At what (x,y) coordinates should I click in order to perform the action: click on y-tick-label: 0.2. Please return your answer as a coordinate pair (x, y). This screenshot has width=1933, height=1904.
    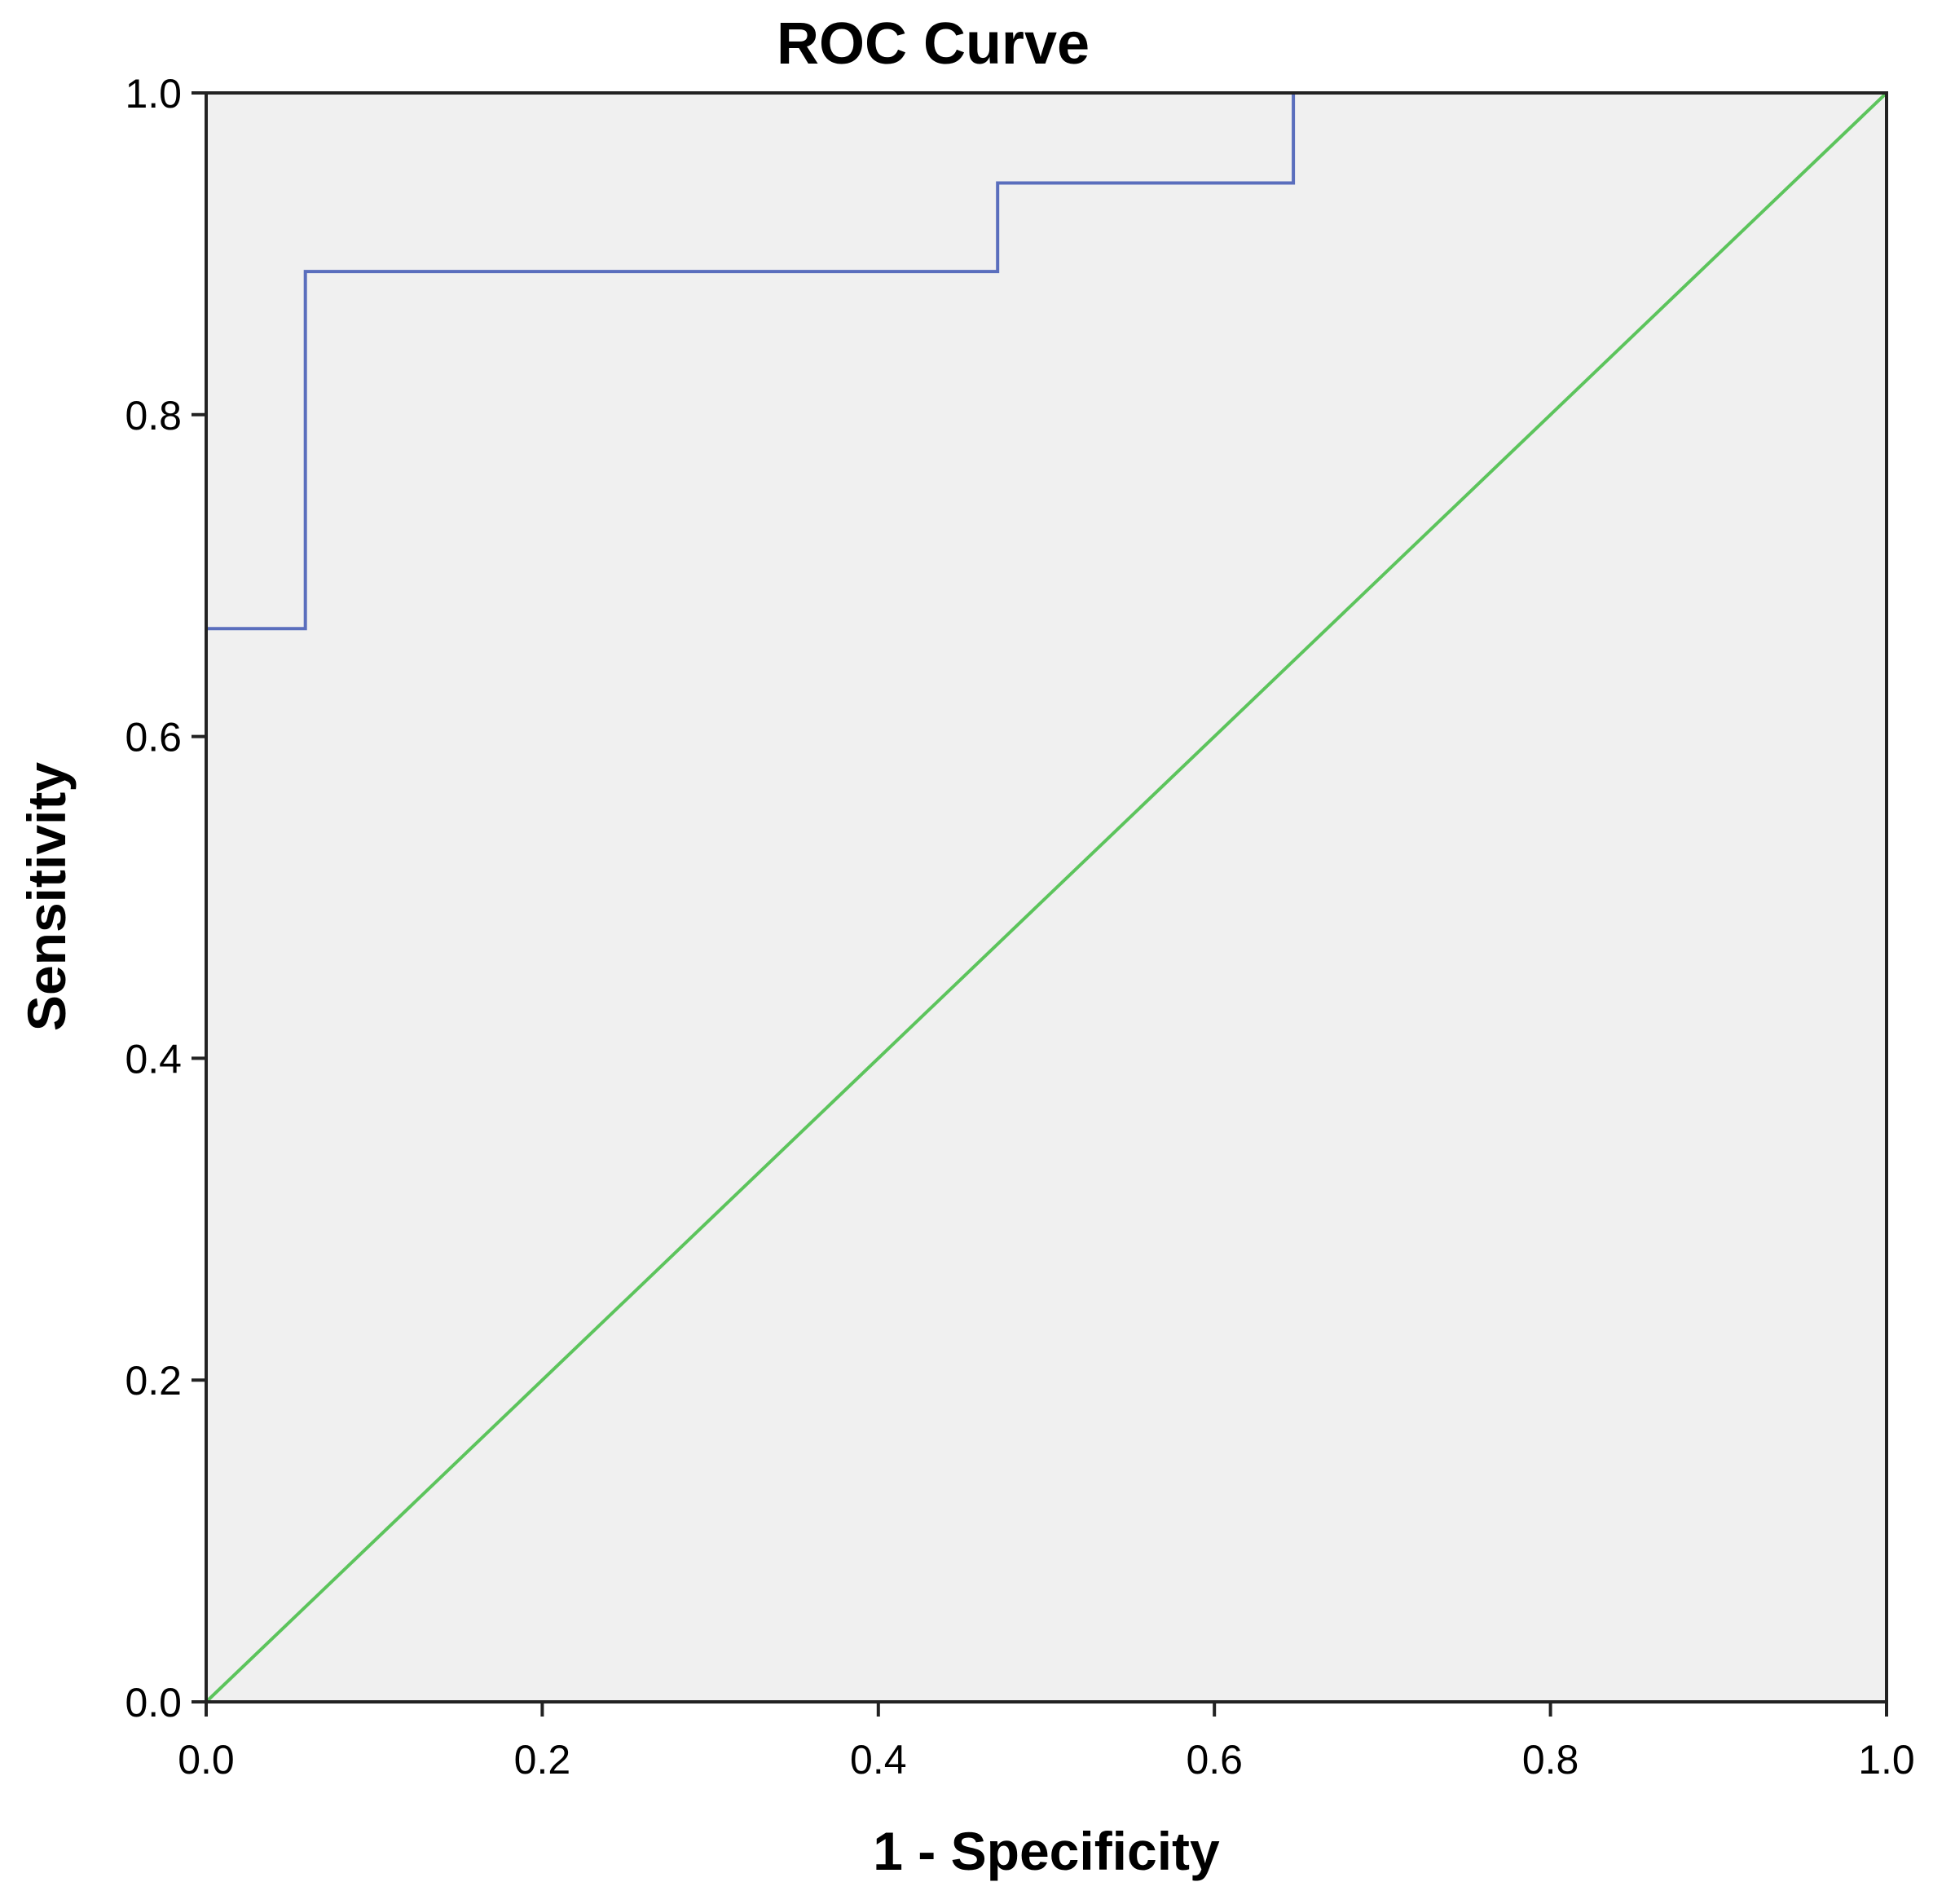
    Looking at the image, I should click on (153, 1381).